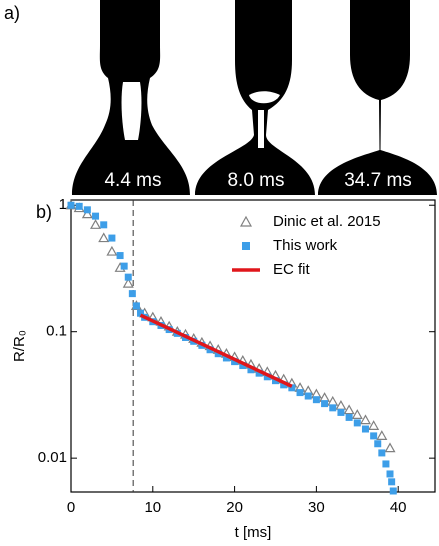  Describe the element at coordinates (292, 269) in the screenshot. I see `legend-label: EC fit` at that location.